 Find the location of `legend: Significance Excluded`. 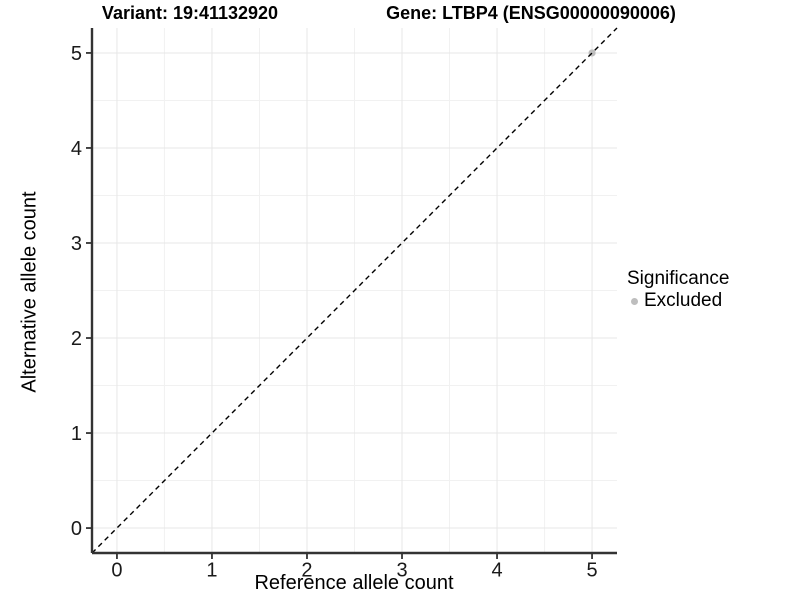

legend: Significance Excluded is located at coordinates (678, 290).